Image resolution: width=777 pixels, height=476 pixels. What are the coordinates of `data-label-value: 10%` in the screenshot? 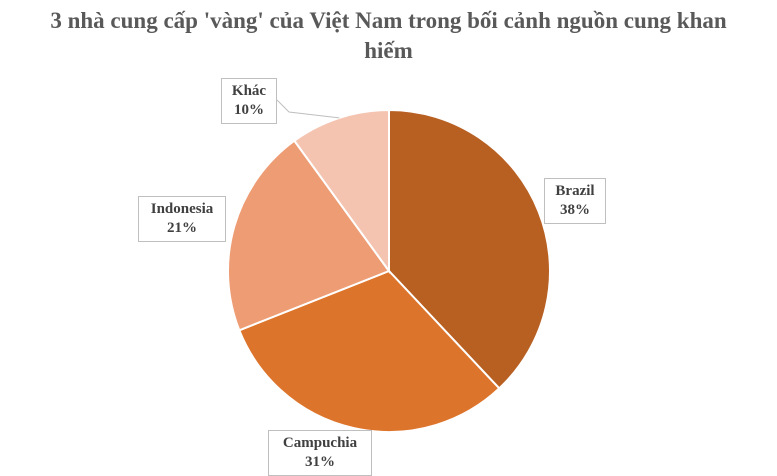 It's located at (249, 110).